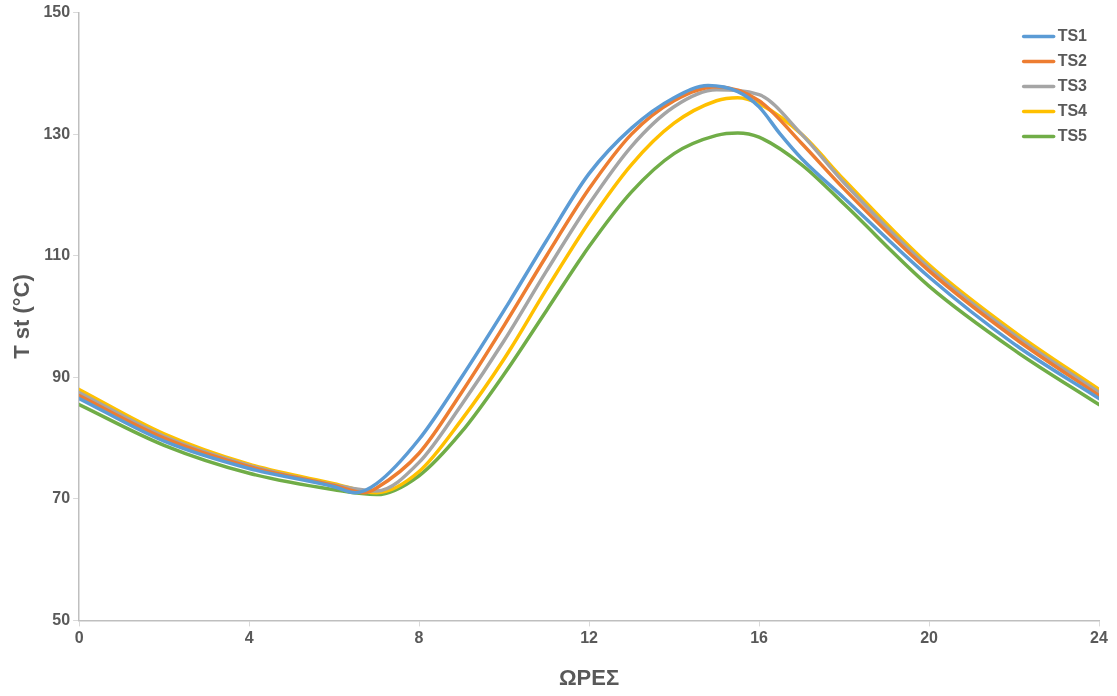 This screenshot has height=696, width=1117. I want to click on legend-label: TS3, so click(1072, 86).